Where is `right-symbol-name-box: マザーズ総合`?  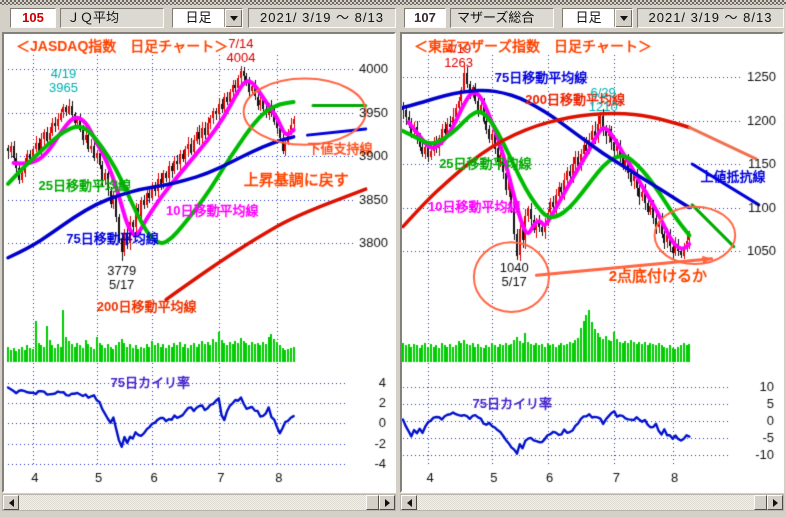 right-symbol-name-box: マザーズ総合 is located at coordinates (502, 18).